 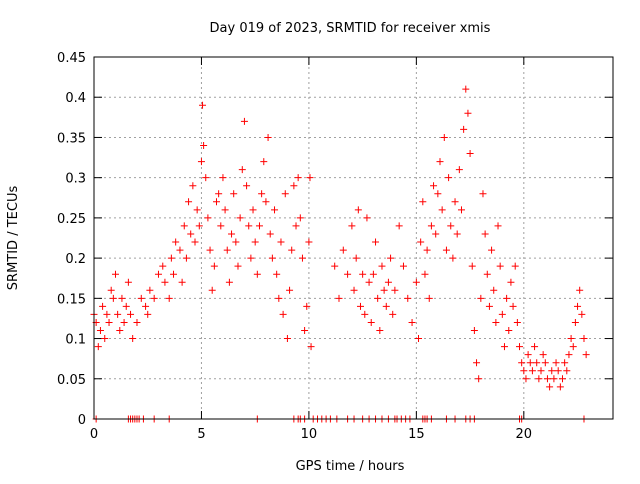 What do you see at coordinates (13, 238) in the screenshot?
I see `y-axis-label: SRMTID / TECUs` at bounding box center [13, 238].